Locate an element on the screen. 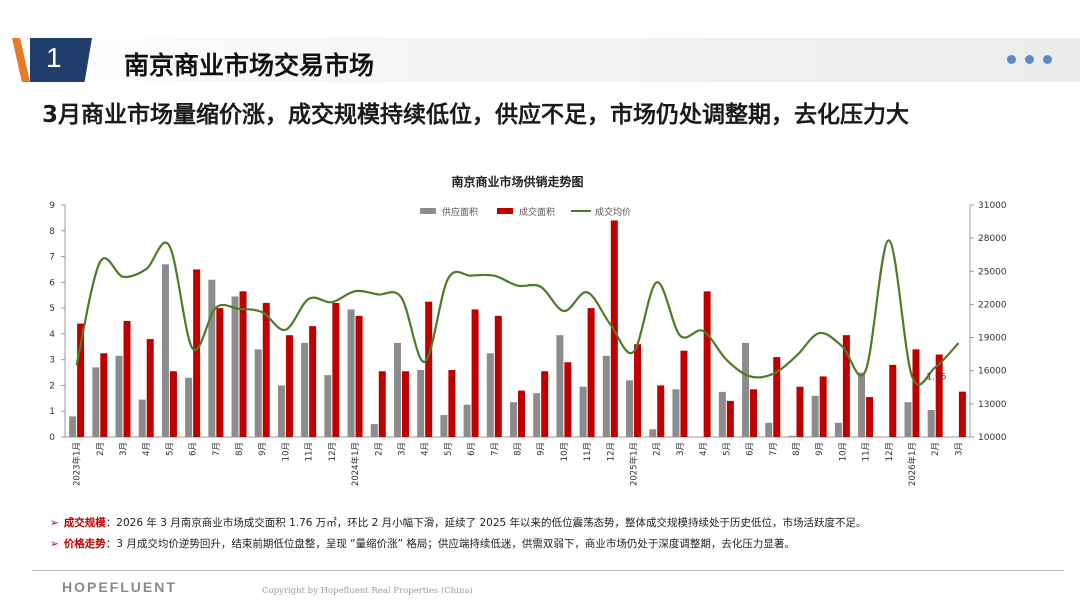 This screenshot has height=608, width=1080. x-tick-label: 2023年1月 is located at coordinates (77, 464).